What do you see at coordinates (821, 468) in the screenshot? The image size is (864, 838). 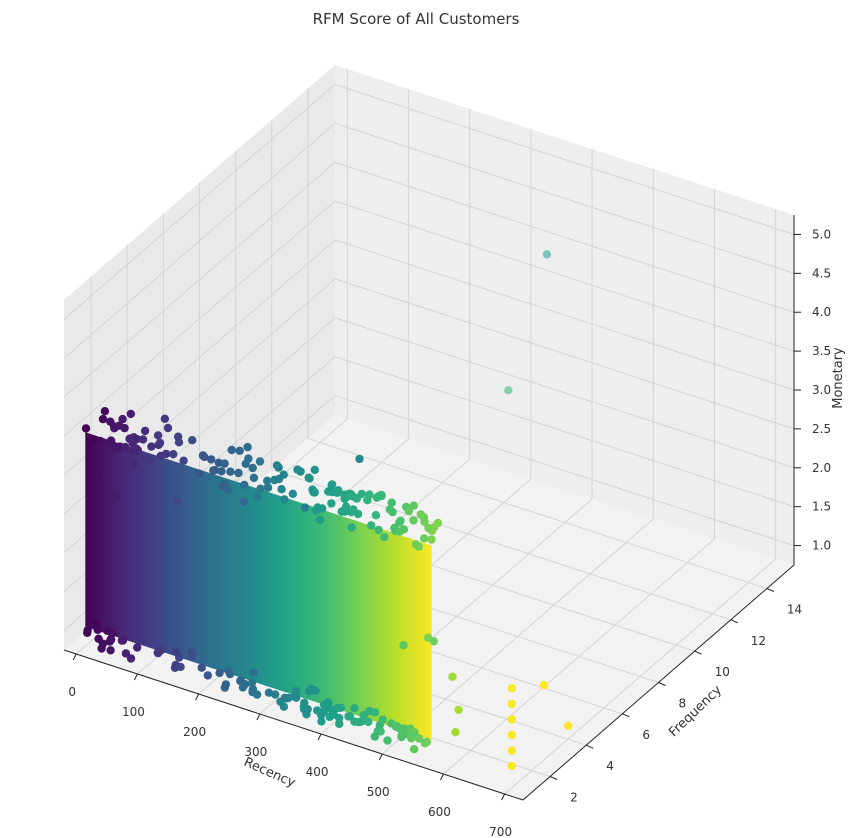 I see `z-tick-label: 2.0` at bounding box center [821, 468].